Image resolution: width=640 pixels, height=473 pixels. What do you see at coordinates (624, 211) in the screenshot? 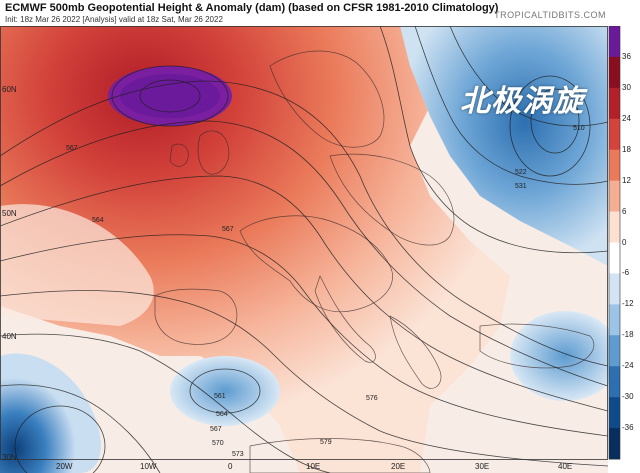
I see `colorbar-tick-label: 6` at bounding box center [624, 211].